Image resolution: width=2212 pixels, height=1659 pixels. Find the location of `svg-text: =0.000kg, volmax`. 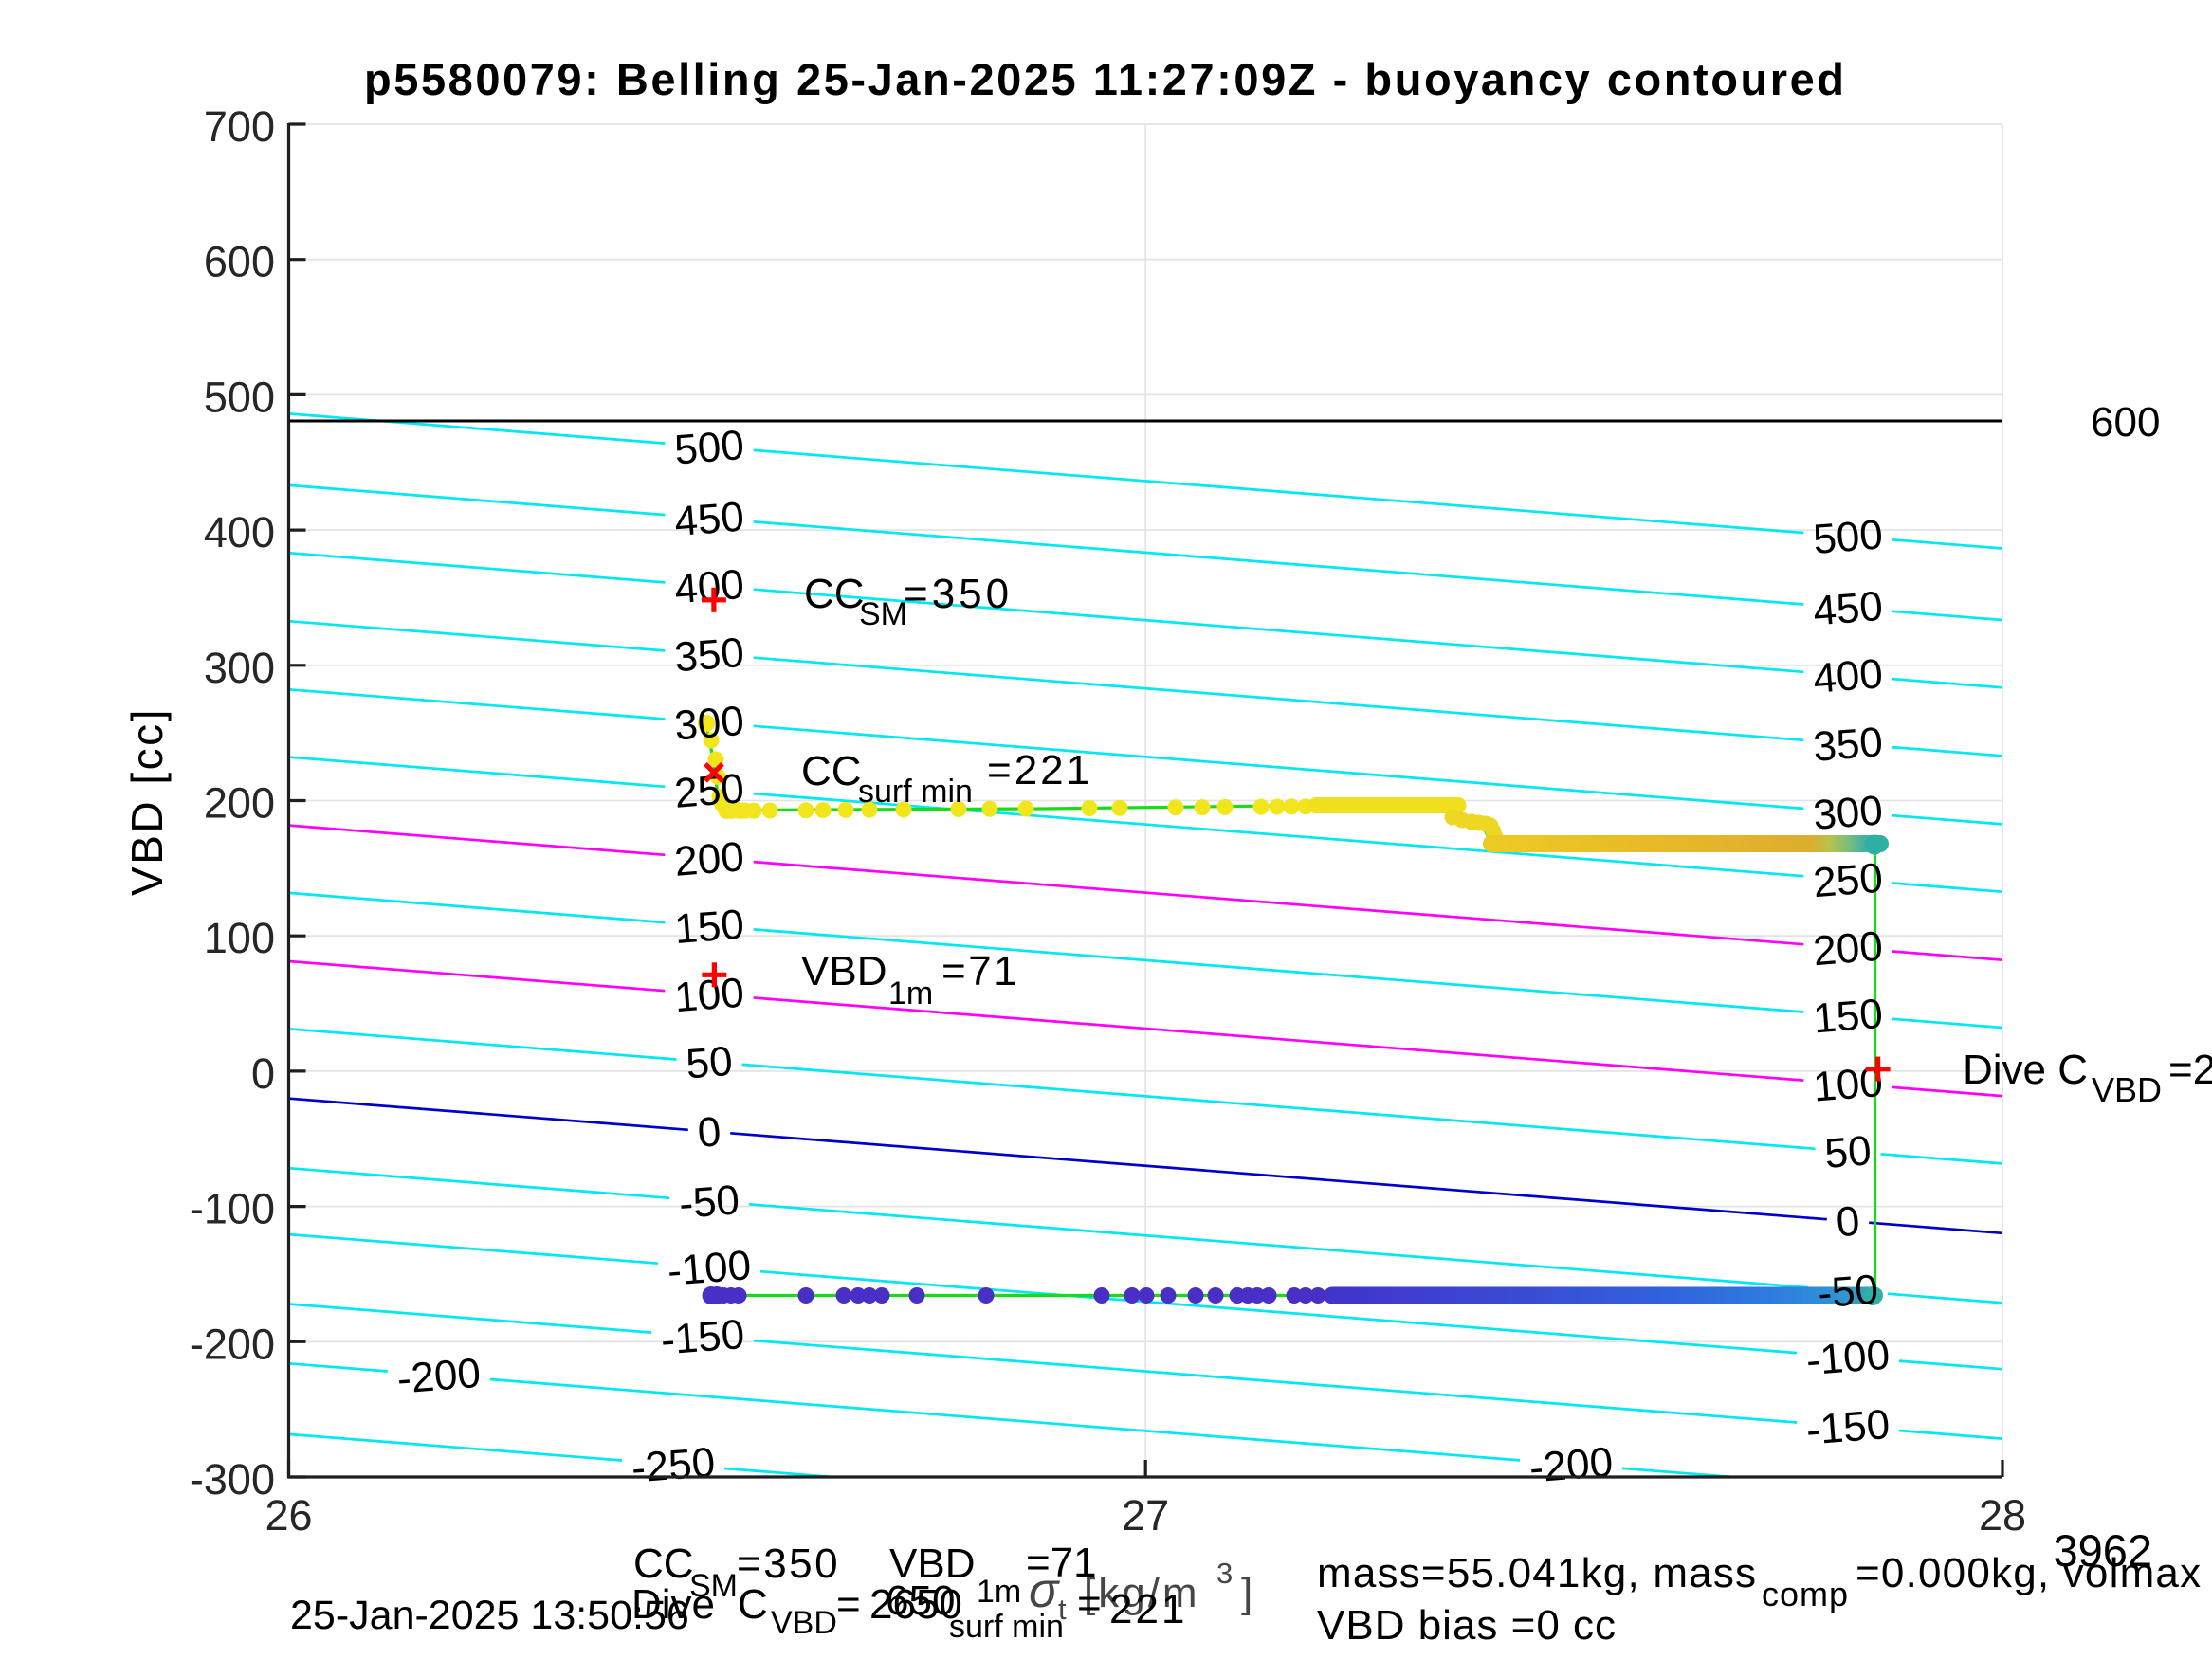

svg-text: =0.000kg, volmax is located at coordinates (2029, 1573).